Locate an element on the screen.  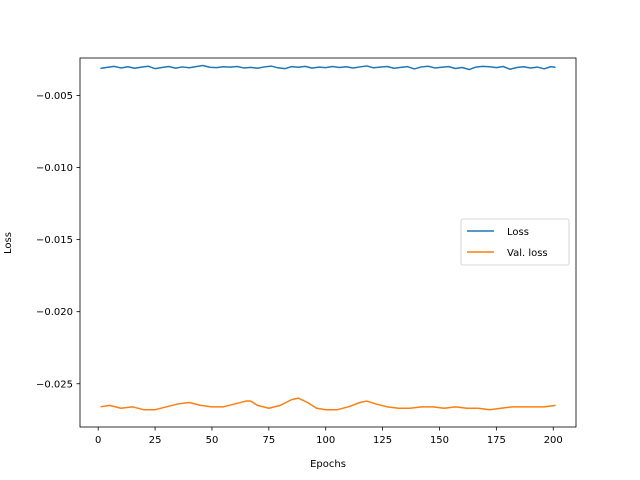
x-tick-label: 50 is located at coordinates (212, 440).